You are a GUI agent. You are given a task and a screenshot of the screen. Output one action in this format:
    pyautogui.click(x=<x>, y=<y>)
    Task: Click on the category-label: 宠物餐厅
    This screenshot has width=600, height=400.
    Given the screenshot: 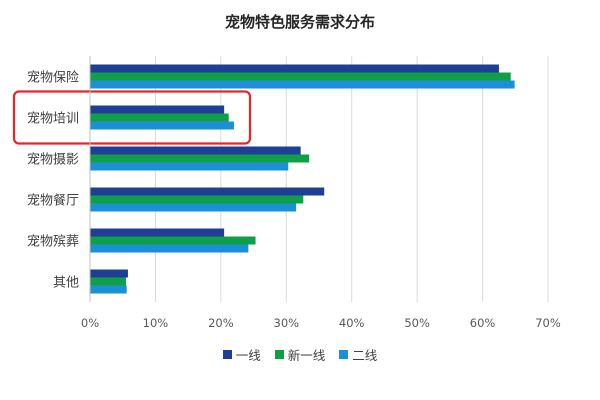 What is the action you would take?
    pyautogui.click(x=53, y=201)
    